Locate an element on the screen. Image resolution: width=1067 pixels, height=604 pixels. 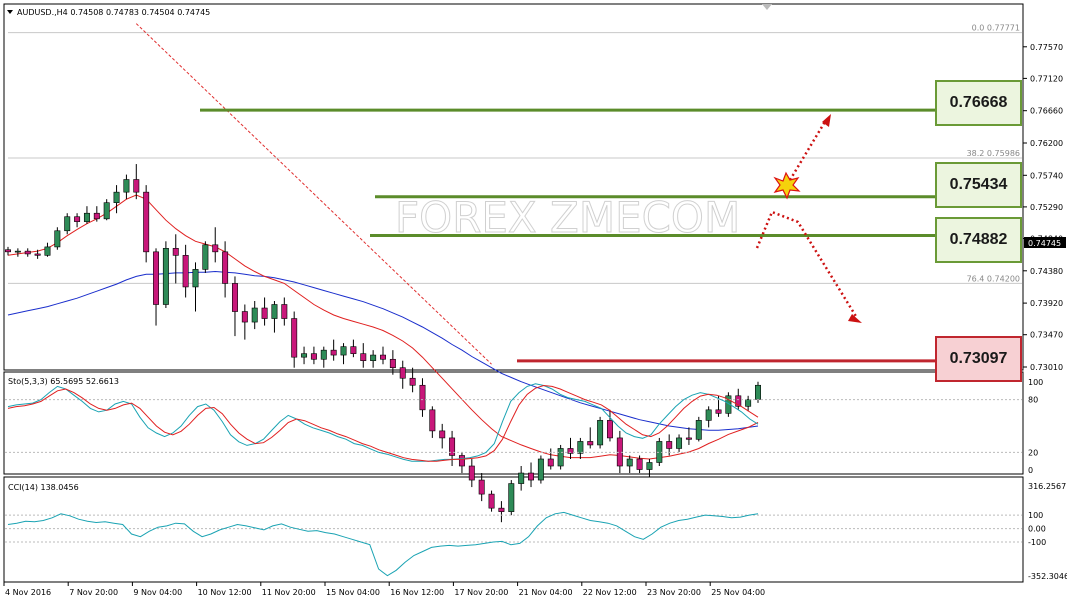
fib-label-1: 38.2 0.75986 is located at coordinates (993, 153).